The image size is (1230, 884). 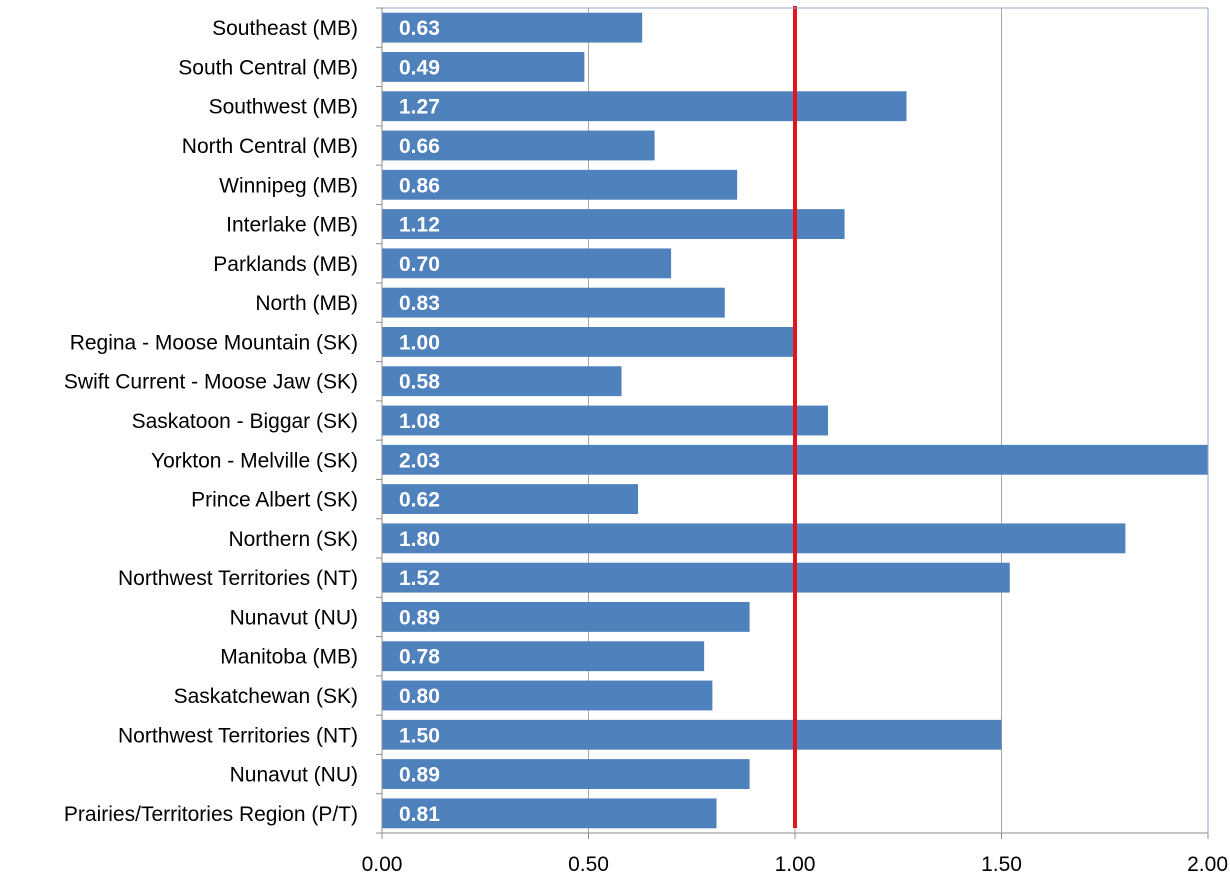 What do you see at coordinates (268, 67) in the screenshot?
I see `category-label: South Central (MB)` at bounding box center [268, 67].